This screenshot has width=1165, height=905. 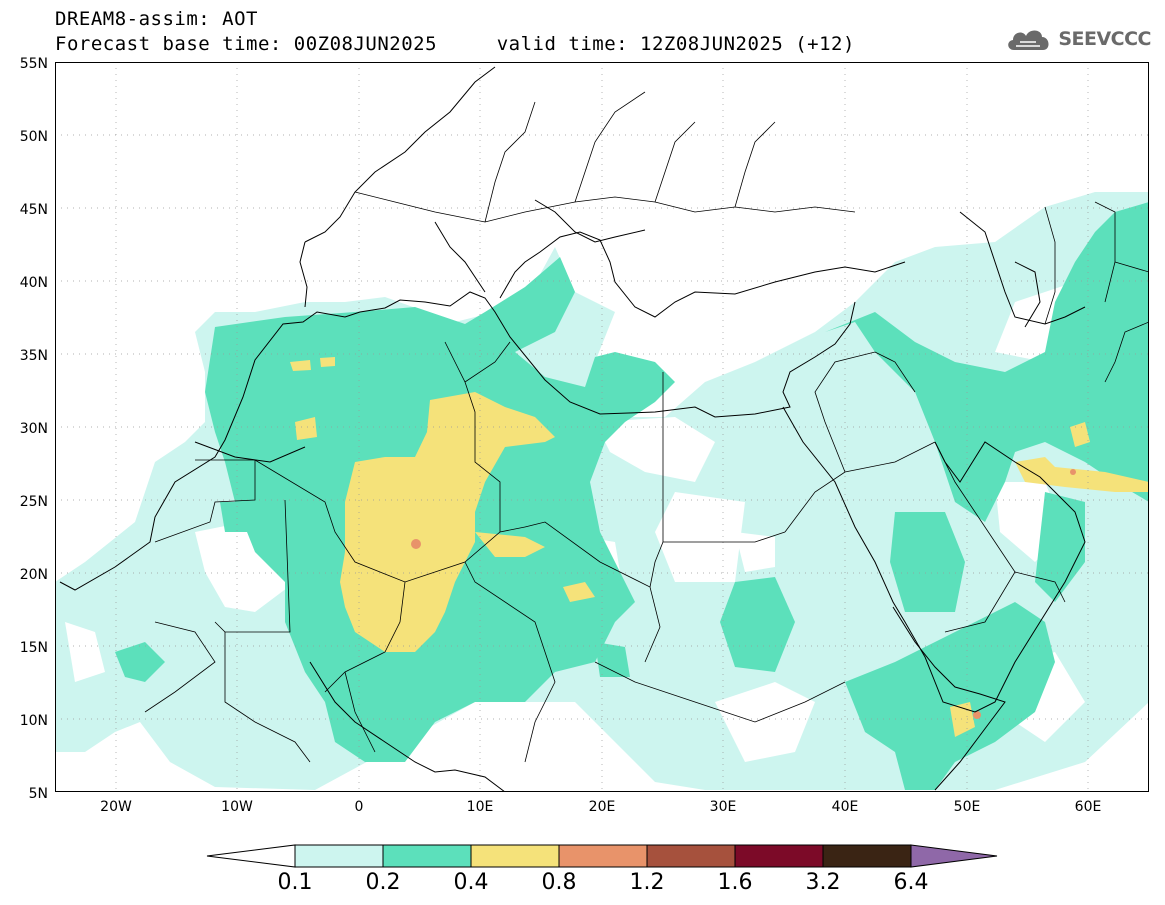 What do you see at coordinates (967, 807) in the screenshot?
I see `lon-label-50e: 50E` at bounding box center [967, 807].